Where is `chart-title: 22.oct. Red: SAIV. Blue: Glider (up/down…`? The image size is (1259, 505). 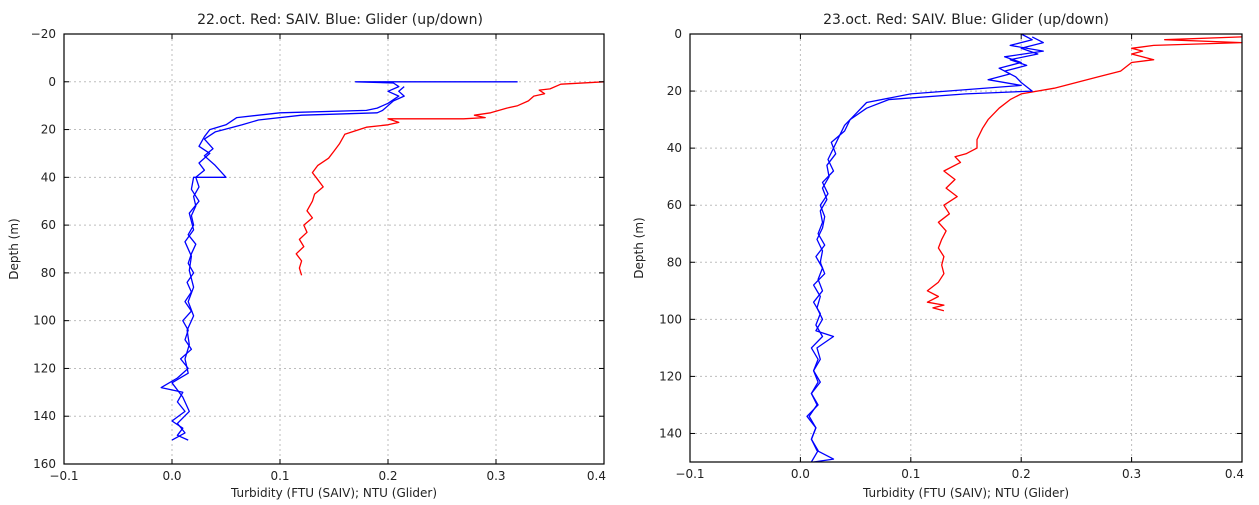
chart-title: 22.oct. Red: SAIV. Blue: Glider (up/down… is located at coordinates (340, 20).